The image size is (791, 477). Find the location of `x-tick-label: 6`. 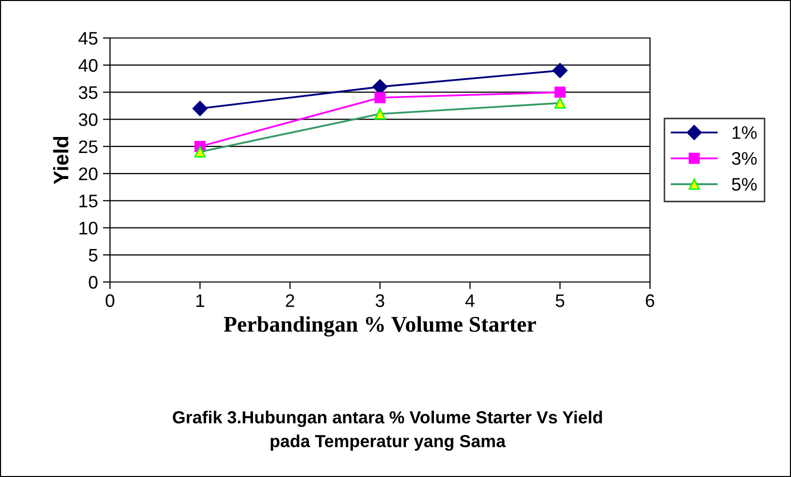

x-tick-label: 6 is located at coordinates (650, 301).